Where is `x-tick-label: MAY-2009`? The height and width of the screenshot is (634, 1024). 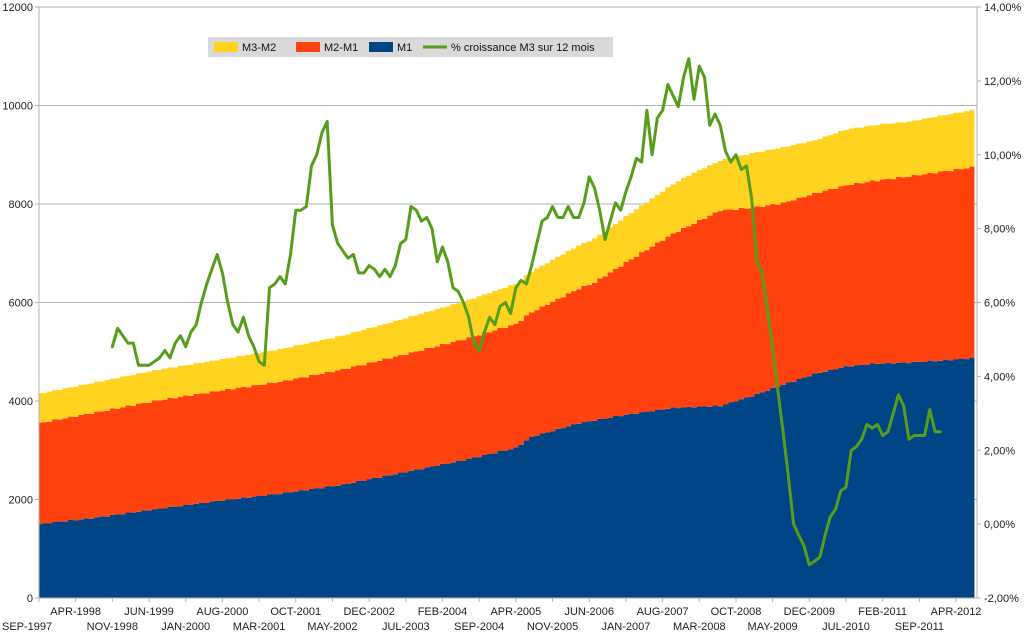 x-tick-label: MAY-2009 is located at coordinates (773, 627).